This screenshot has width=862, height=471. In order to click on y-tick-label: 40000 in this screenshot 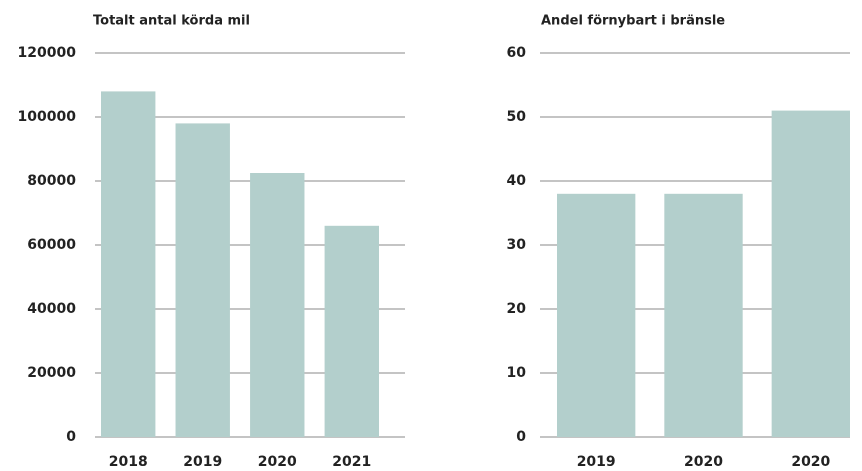, I will do `click(51, 309)`.